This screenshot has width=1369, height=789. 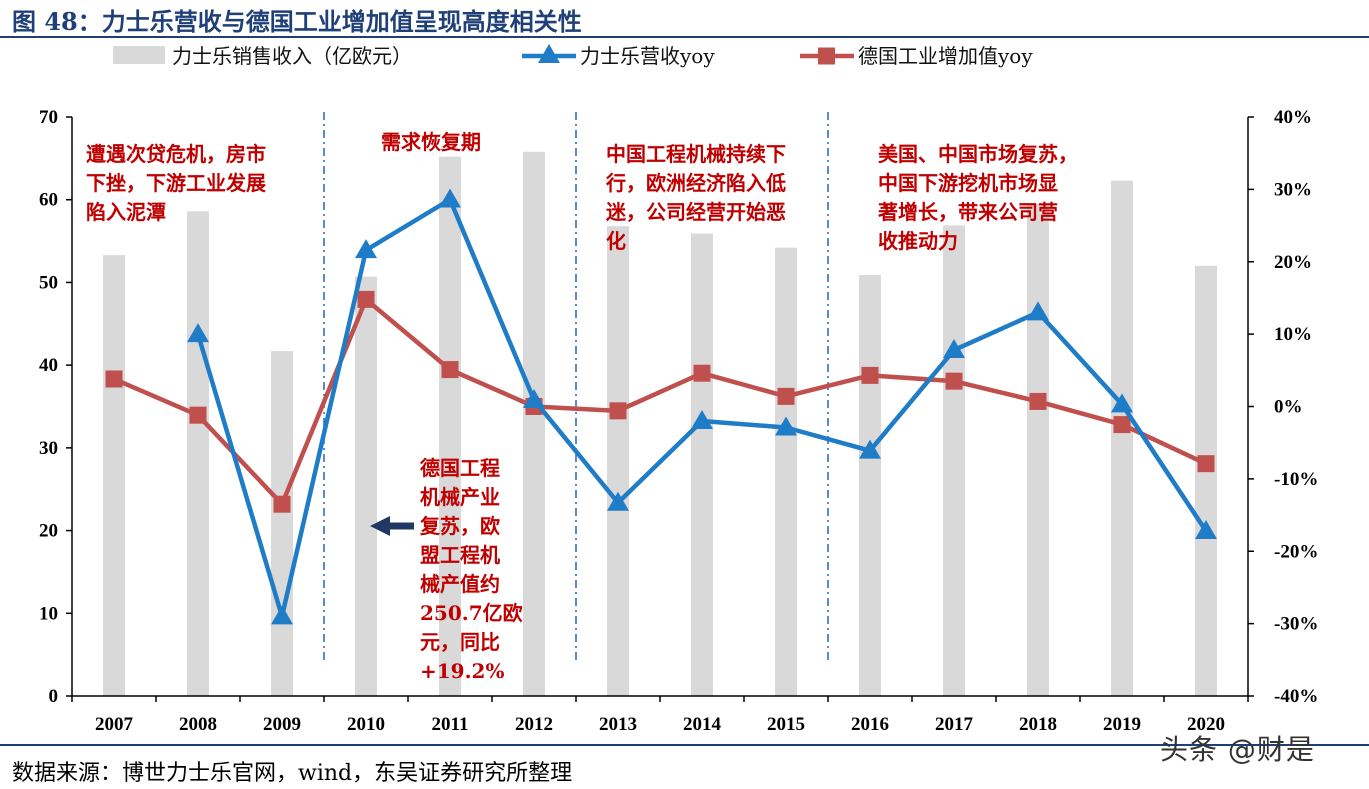 What do you see at coordinates (48, 531) in the screenshot?
I see `left-tick-label: 20` at bounding box center [48, 531].